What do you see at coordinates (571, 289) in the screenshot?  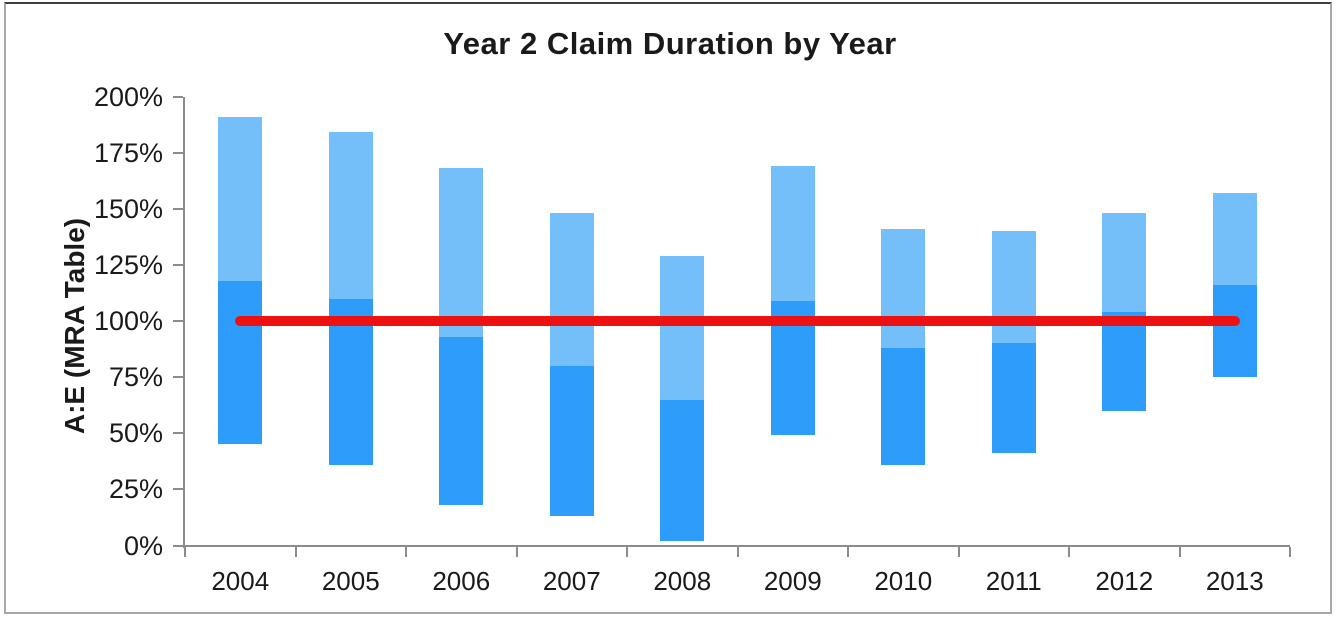 I see `range-bar-2007-upper-segment` at bounding box center [571, 289].